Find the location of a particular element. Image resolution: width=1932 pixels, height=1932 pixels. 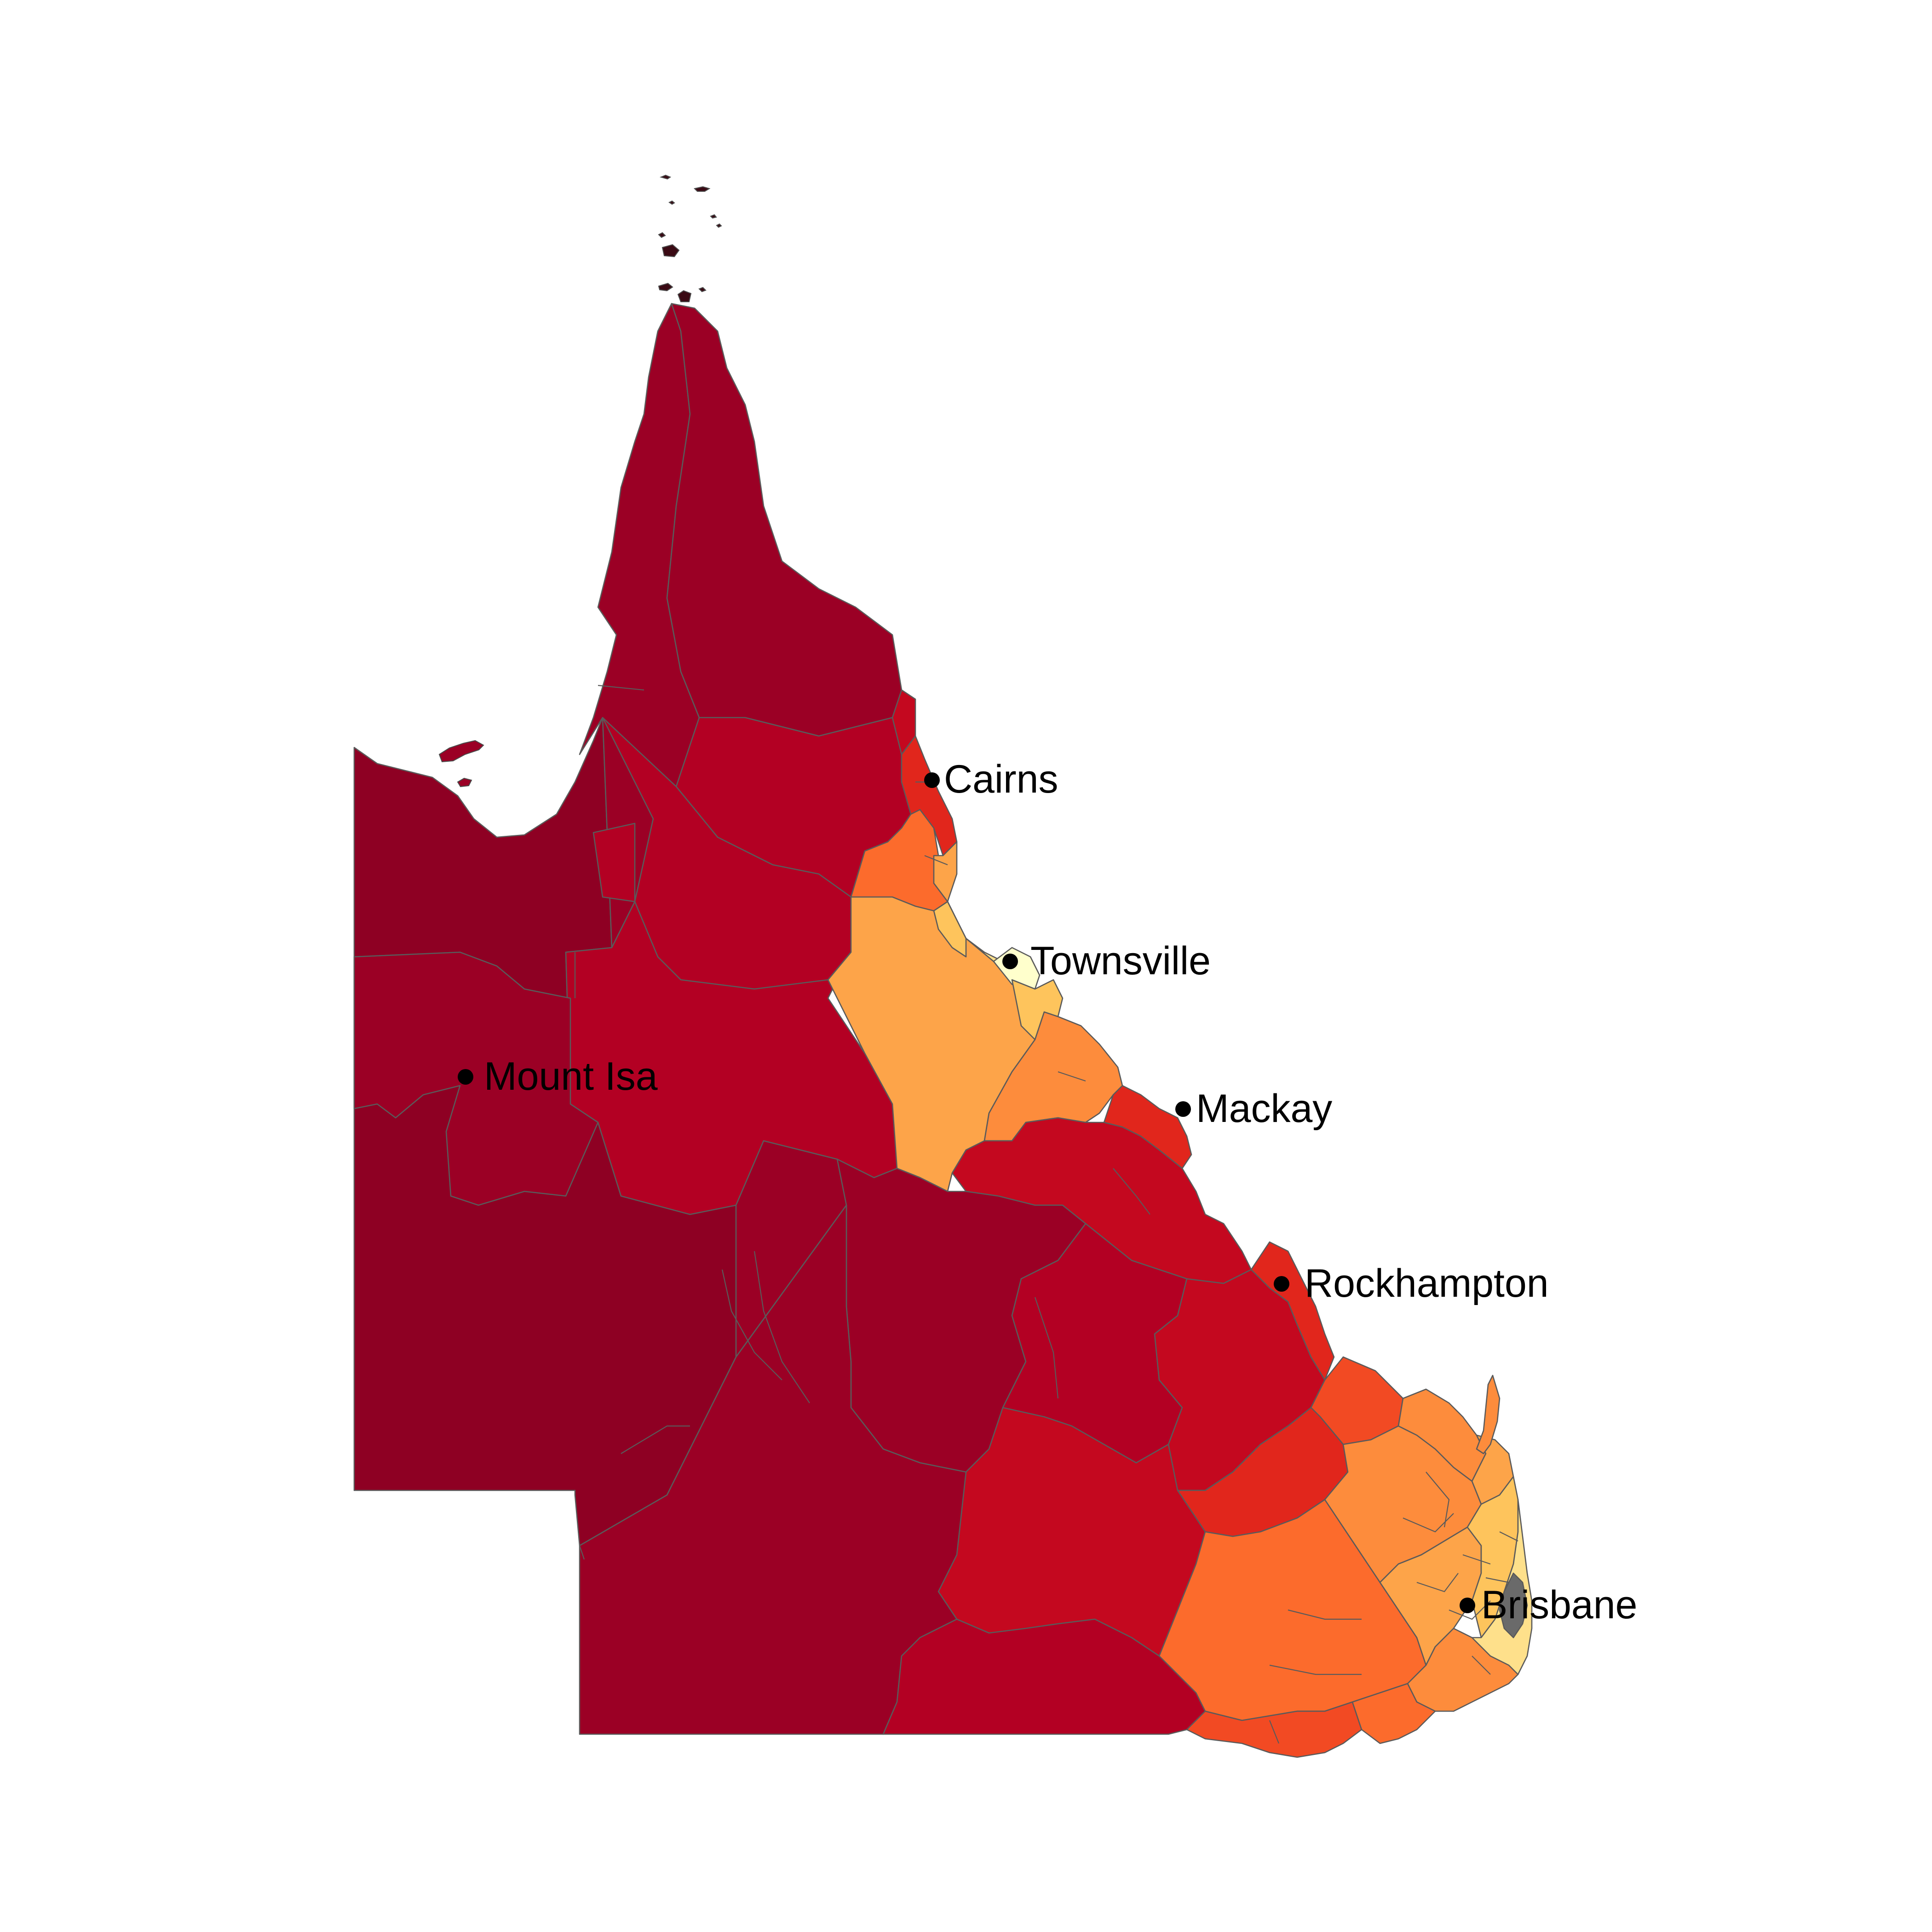

city-townsville-dot is located at coordinates (1010, 961).